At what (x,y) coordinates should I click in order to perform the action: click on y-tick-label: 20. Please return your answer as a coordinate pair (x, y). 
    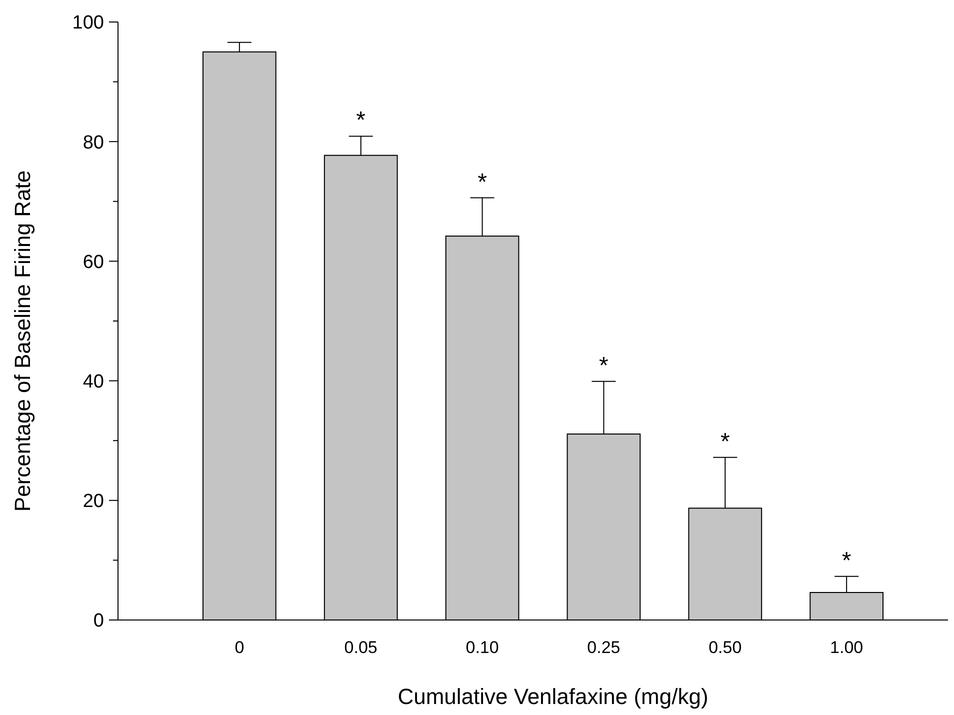
    Looking at the image, I should click on (93, 501).